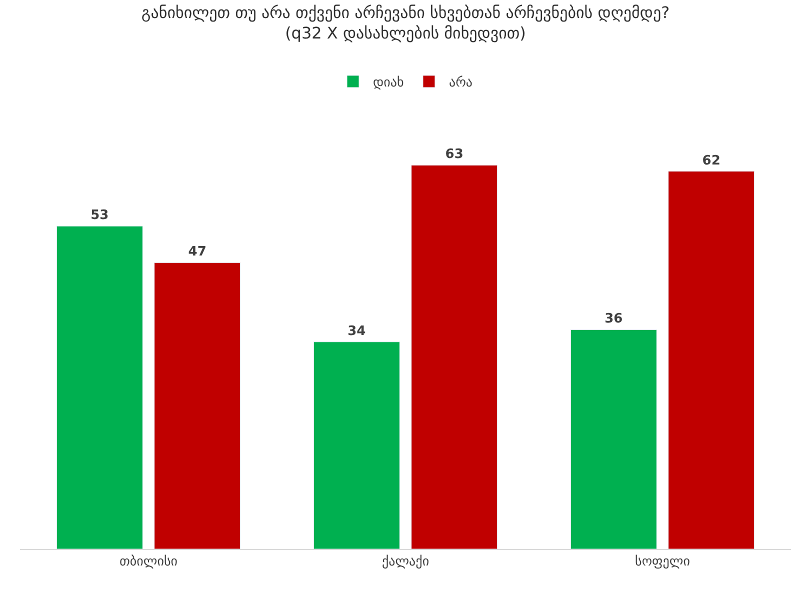 The image size is (811, 594). Describe the element at coordinates (454, 154) in the screenshot. I see `data-label: 63` at that location.